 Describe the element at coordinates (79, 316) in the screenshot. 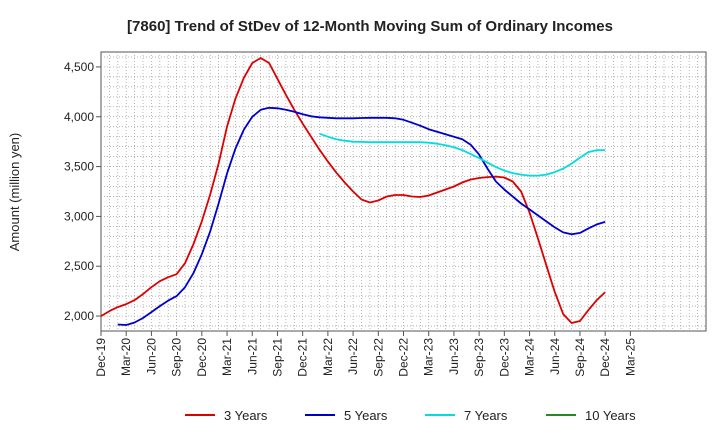

I see `y-tick-label: 2,000` at that location.